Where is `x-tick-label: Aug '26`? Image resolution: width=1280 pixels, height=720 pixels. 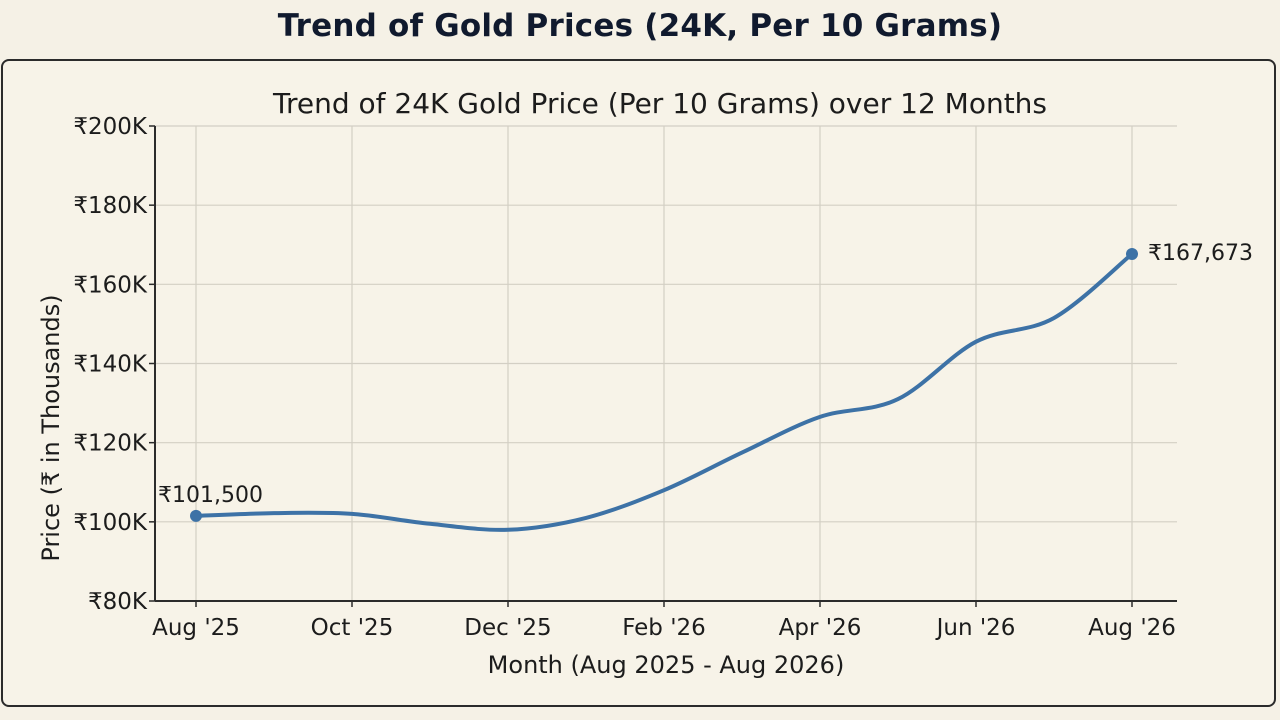
x-tick-label: Aug '26 is located at coordinates (1132, 628).